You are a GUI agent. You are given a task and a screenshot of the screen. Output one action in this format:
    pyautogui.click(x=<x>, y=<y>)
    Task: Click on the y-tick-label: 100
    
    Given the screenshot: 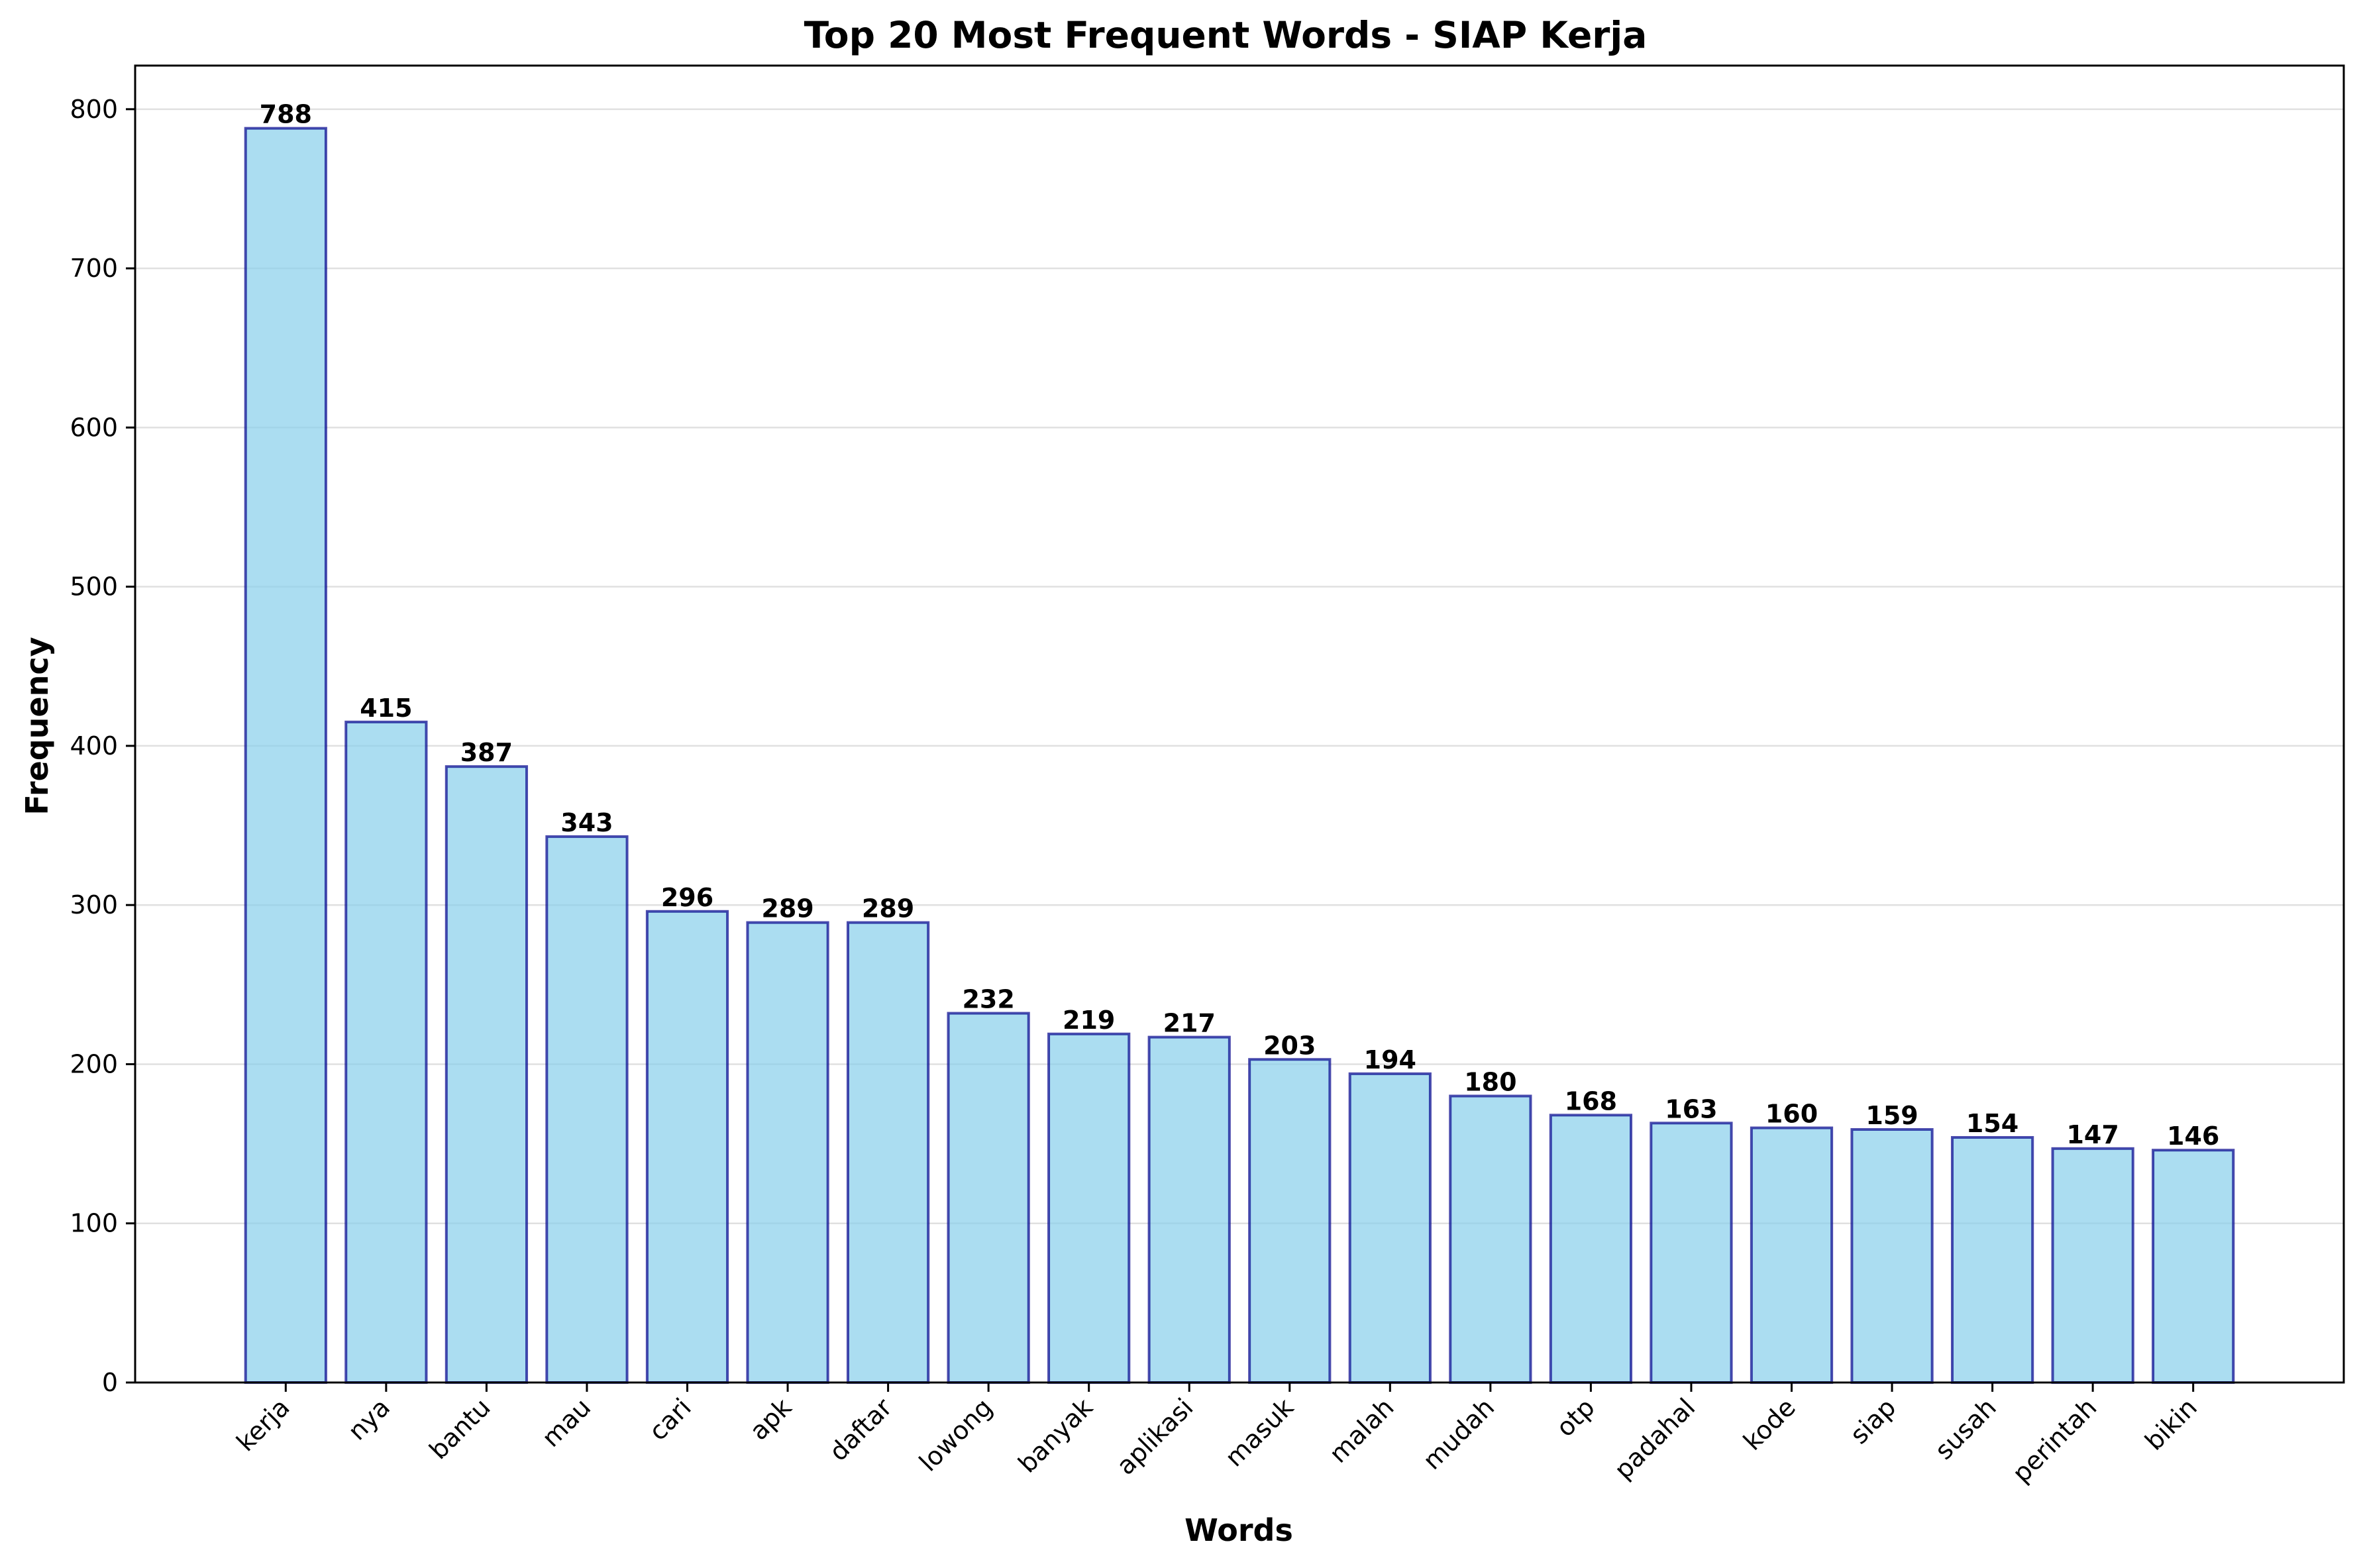 What is the action you would take?
    pyautogui.click(x=94, y=1223)
    